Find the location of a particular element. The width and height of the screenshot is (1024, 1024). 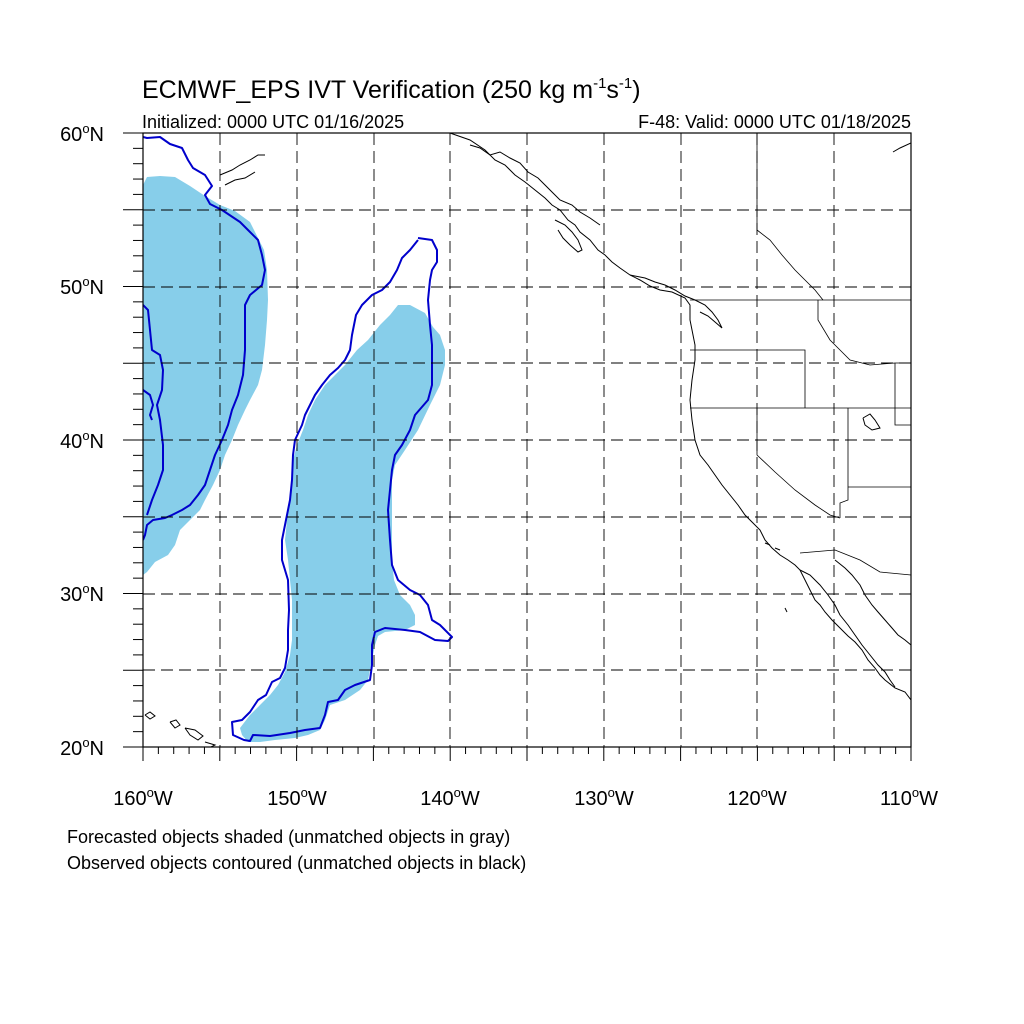

lon-label-160: 160oW is located at coordinates (143, 797).